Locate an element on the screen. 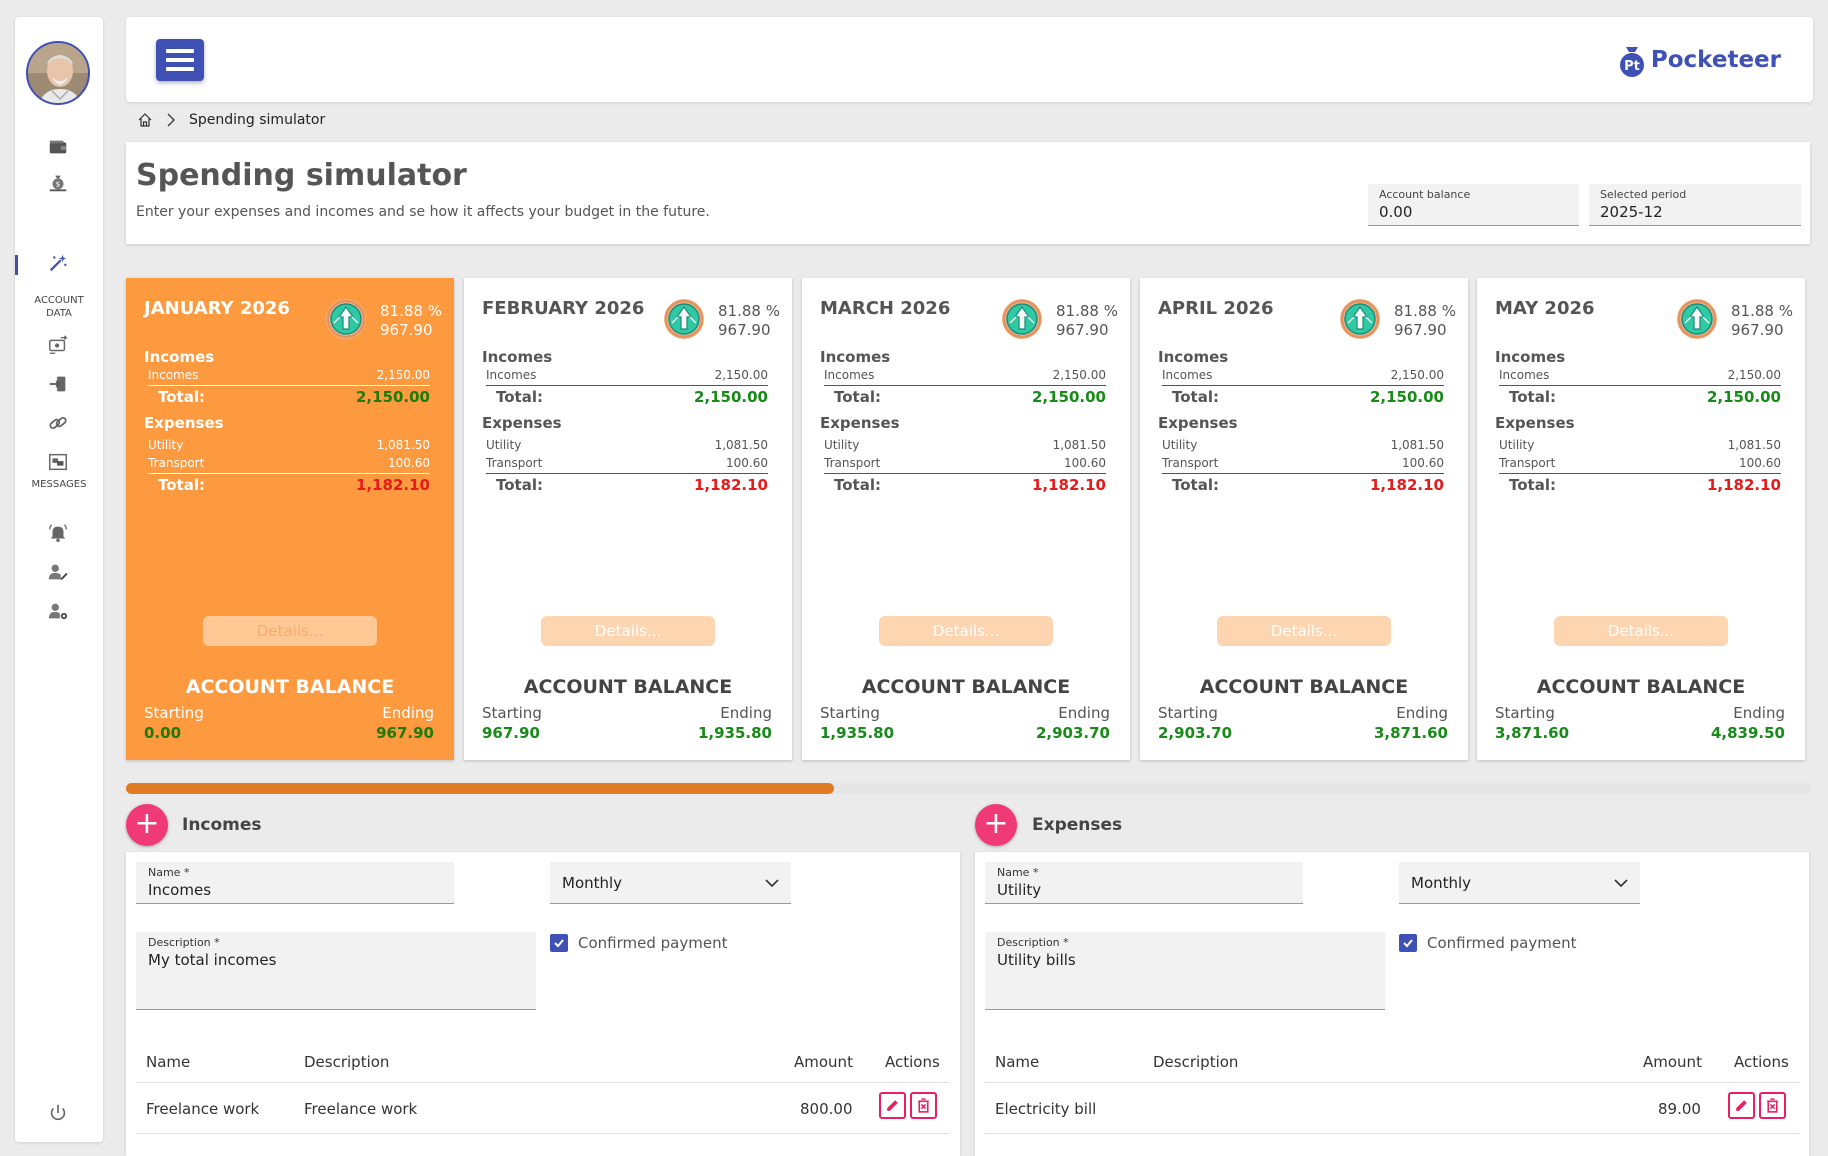  breadcrumb-current: Spending simulator is located at coordinates (257, 120).